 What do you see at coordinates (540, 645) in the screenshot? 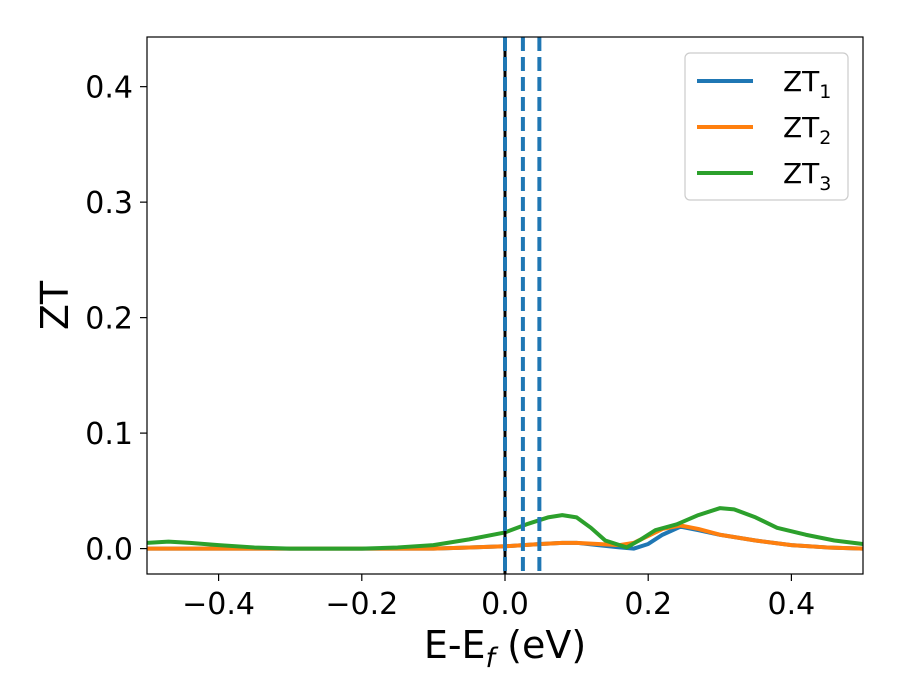
I see `x-axis-label-unit: (eV)` at bounding box center [540, 645].